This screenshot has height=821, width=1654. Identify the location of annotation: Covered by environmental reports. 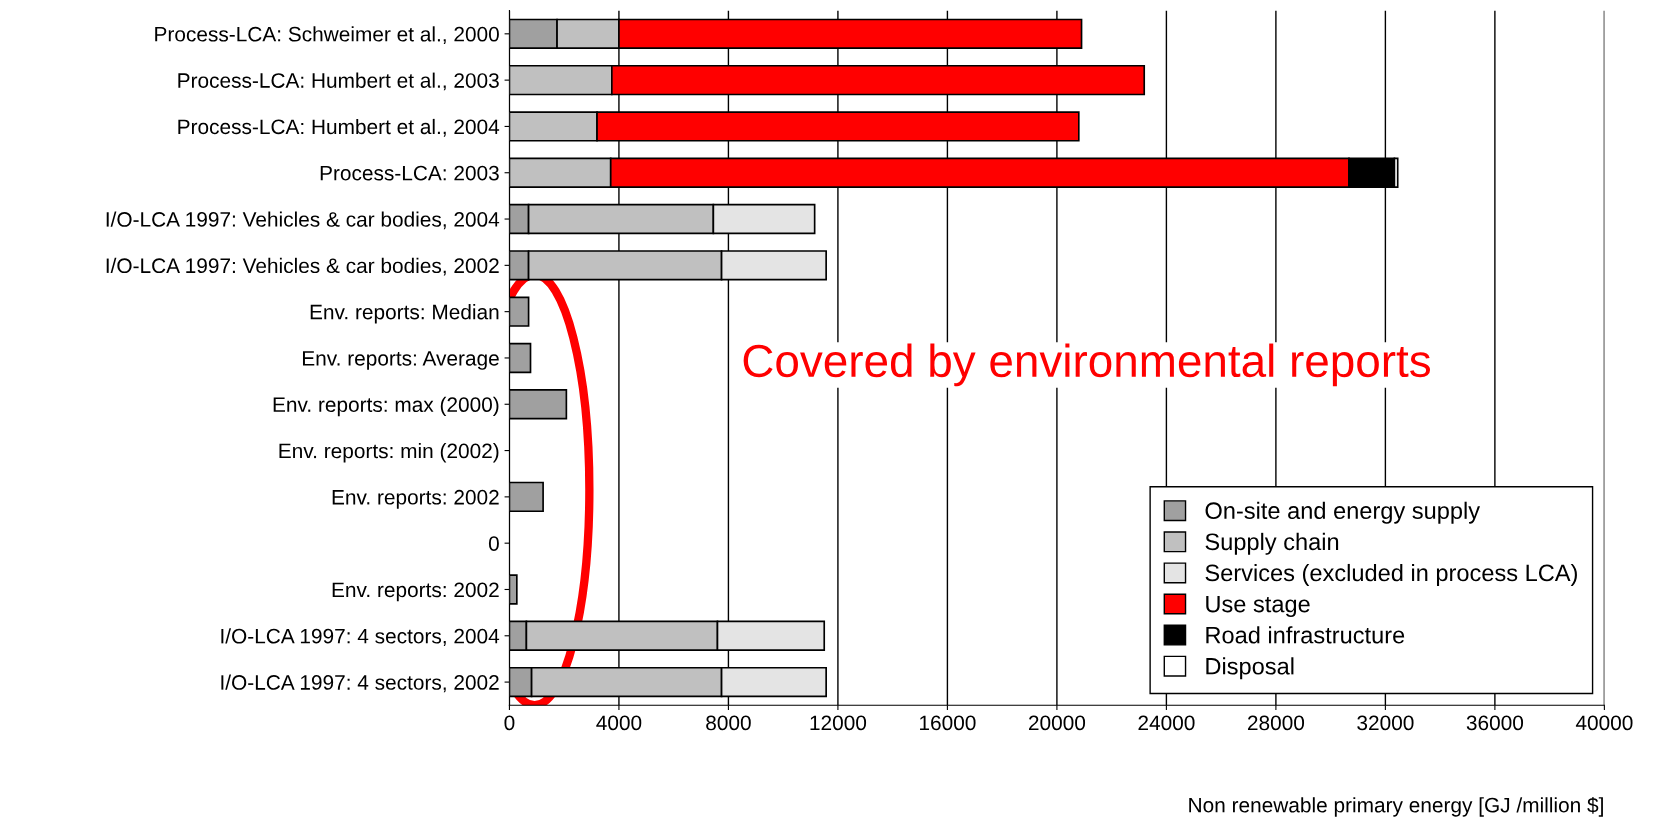
(1087, 365).